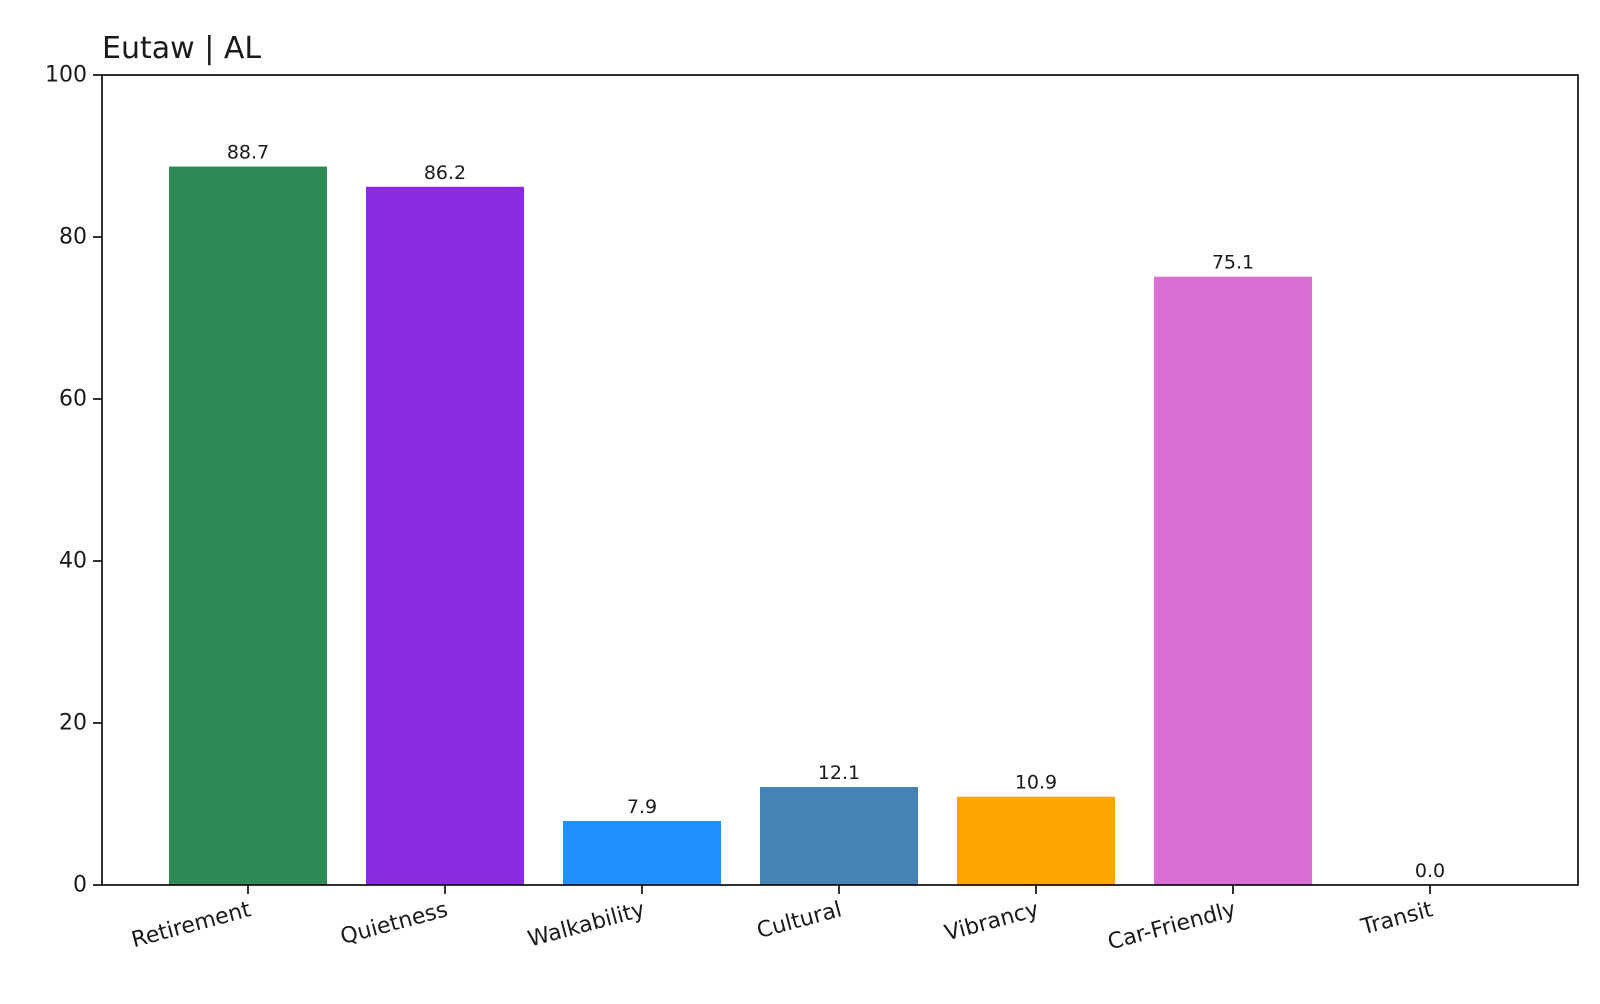 Image resolution: width=1600 pixels, height=1004 pixels. Describe the element at coordinates (73, 723) in the screenshot. I see `y-tick-label-20: 20` at that location.